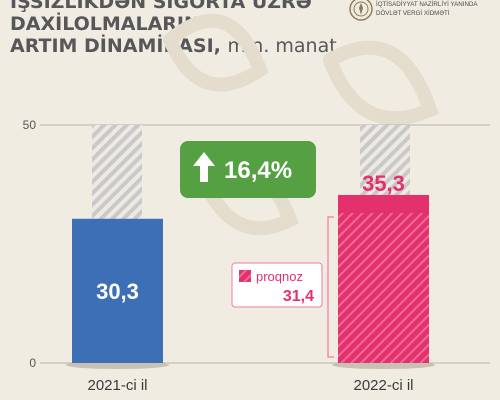 This screenshot has height=400, width=500. I want to click on data-label-2021: 30,3, so click(117, 291).